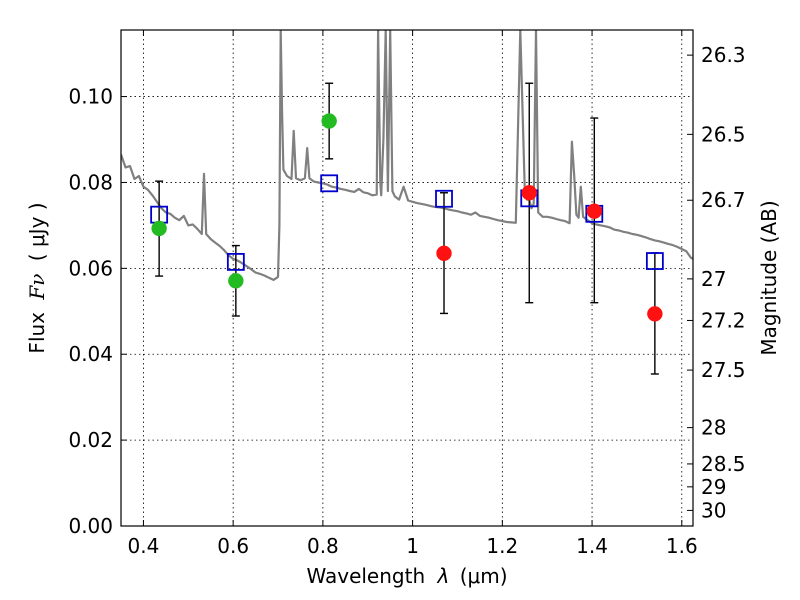  I want to click on x-tick-label: 1.4, so click(592, 546).